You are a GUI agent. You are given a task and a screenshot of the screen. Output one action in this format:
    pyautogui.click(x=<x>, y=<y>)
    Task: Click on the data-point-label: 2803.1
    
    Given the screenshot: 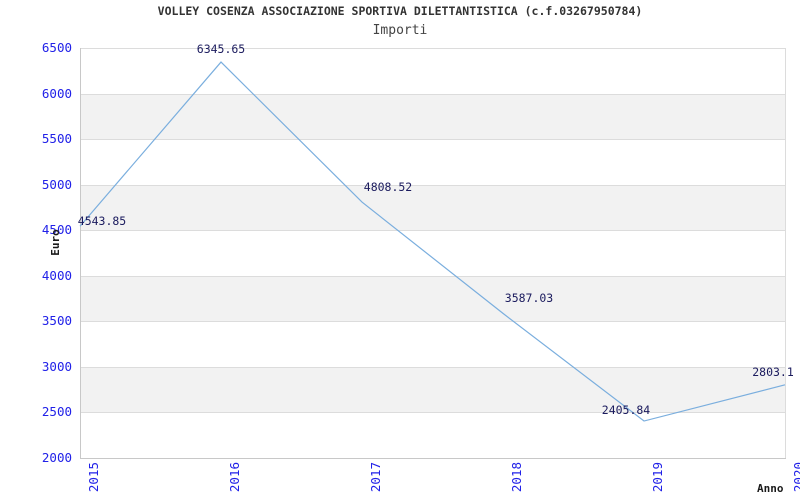 What is the action you would take?
    pyautogui.click(x=773, y=371)
    